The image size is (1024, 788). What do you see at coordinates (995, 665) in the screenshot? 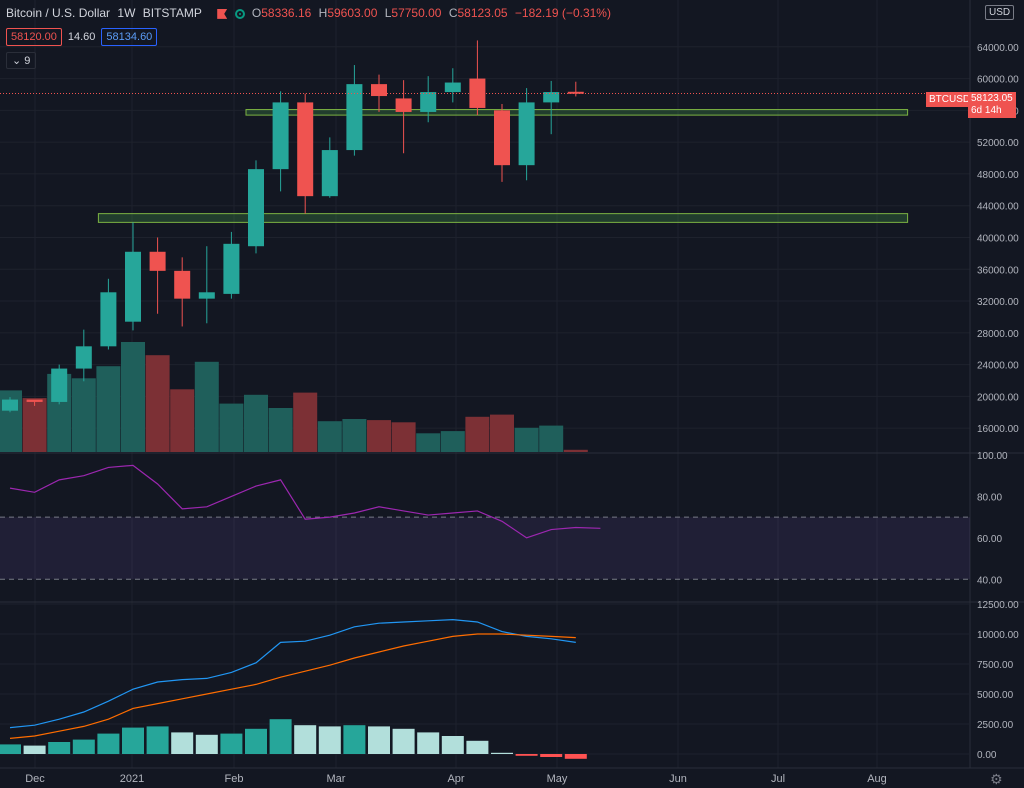
I see `macd-axis-label: 7500.00` at bounding box center [995, 665].